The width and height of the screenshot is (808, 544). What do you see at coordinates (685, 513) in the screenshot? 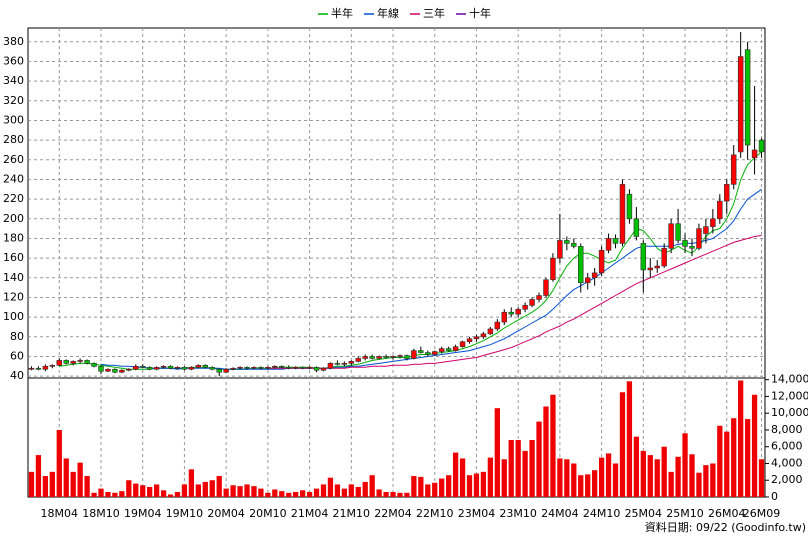
I see `x-tick-label: 25M10` at bounding box center [685, 513].